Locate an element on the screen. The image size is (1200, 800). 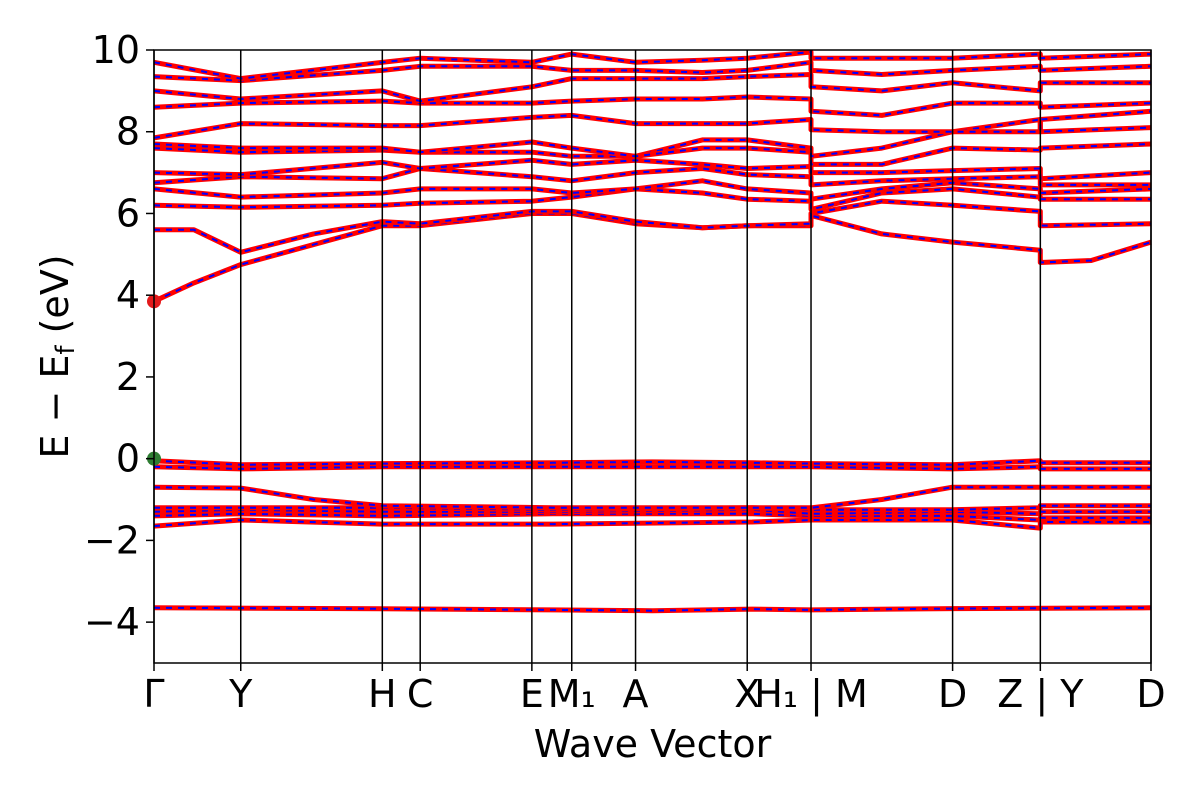
y-axis-title-unit: (eV) is located at coordinates (55, 299).